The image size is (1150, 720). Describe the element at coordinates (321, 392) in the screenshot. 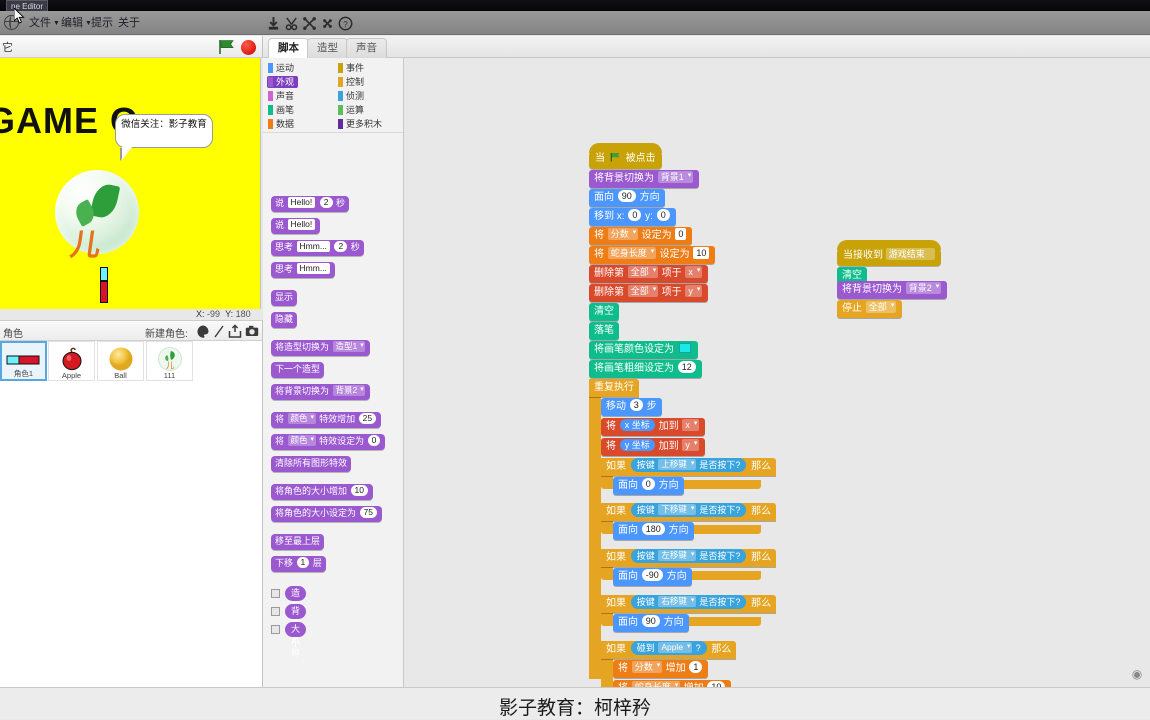

I see `palette-block-switch-backdrop: 将背景切换为 背景2` at that location.